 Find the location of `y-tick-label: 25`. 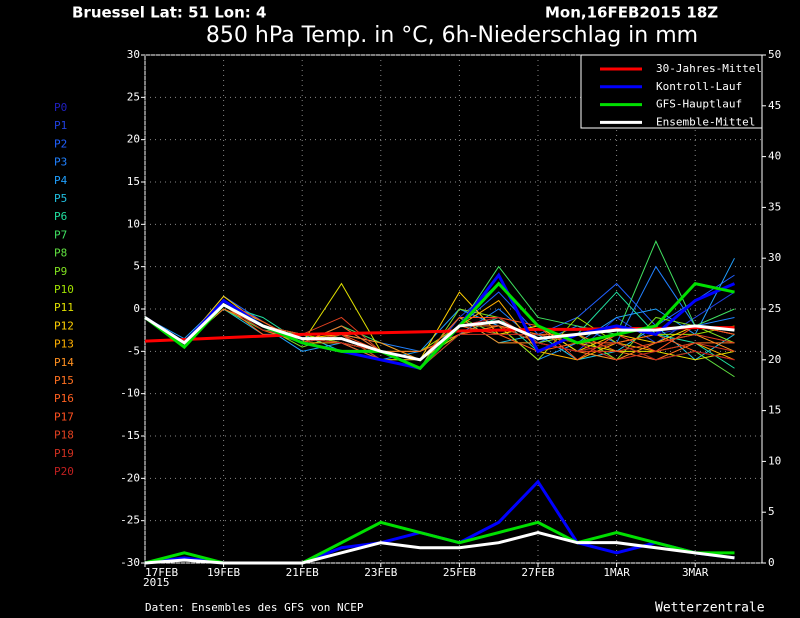

y-tick-label: 25 is located at coordinates (133, 96).